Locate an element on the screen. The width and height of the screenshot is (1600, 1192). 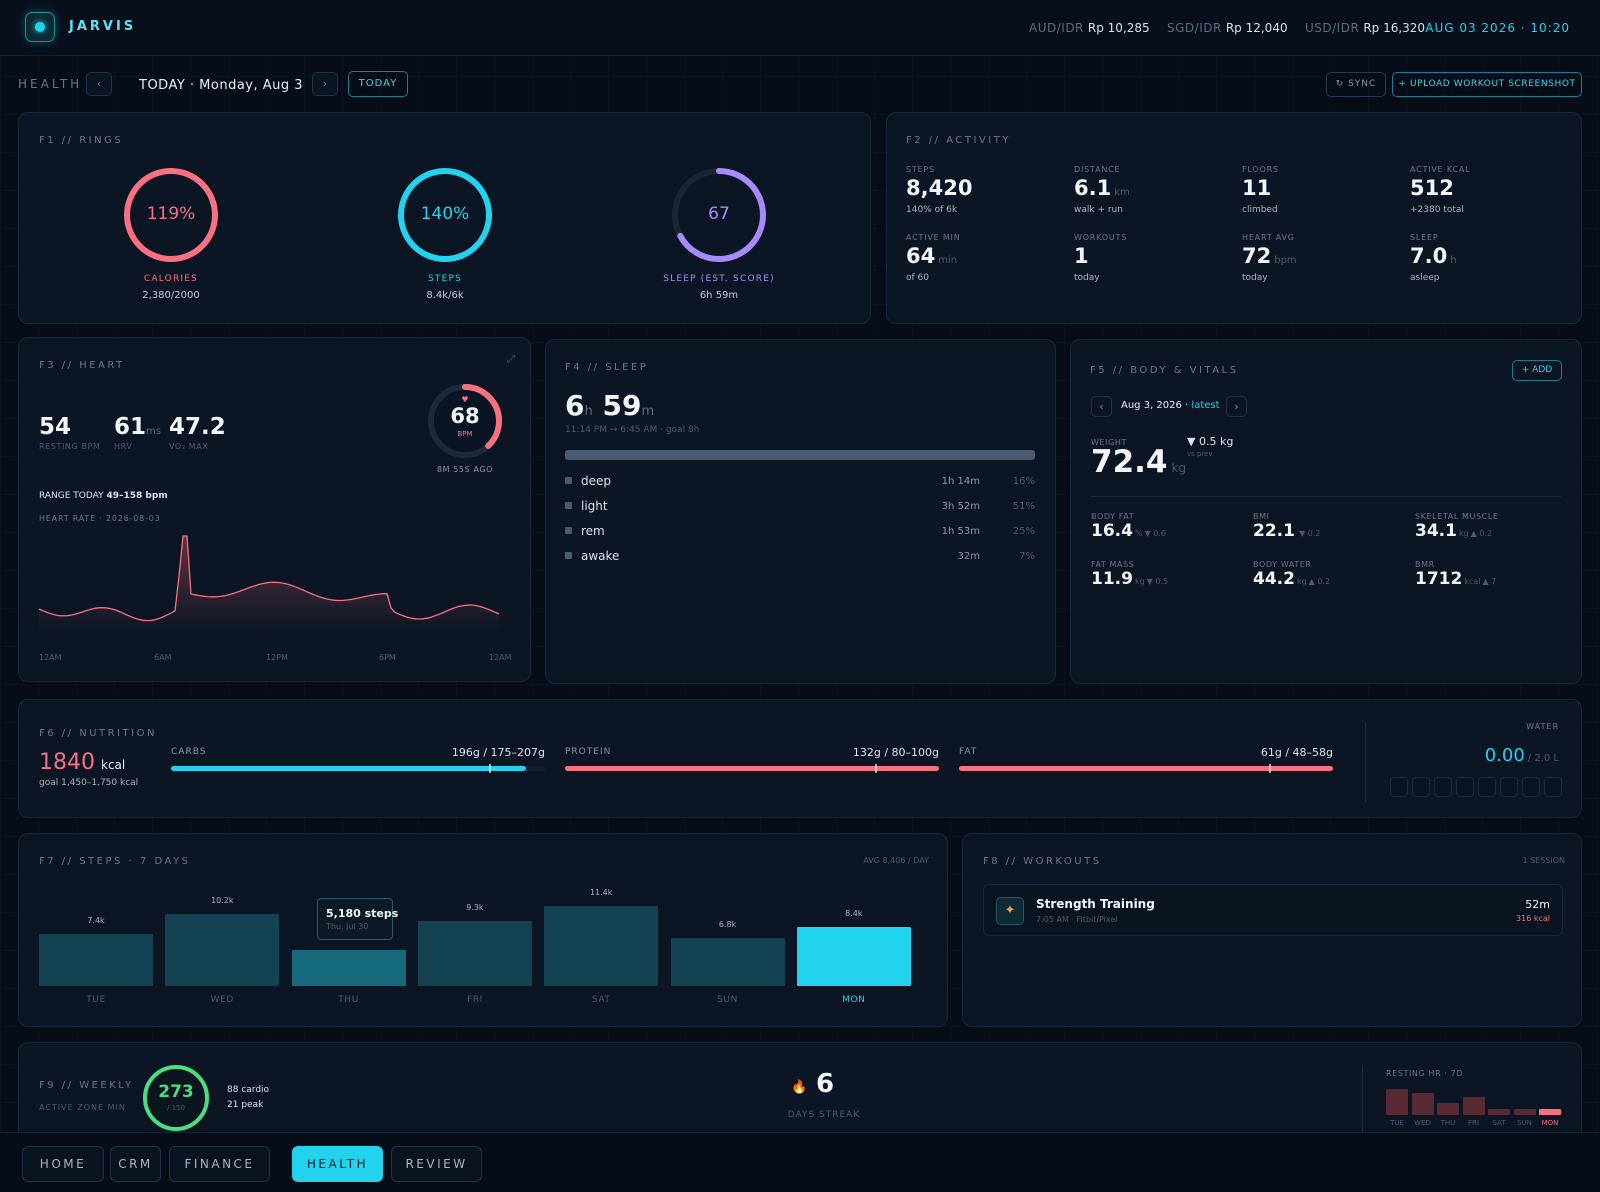
steps-bar-day: WED is located at coordinates (222, 1000).